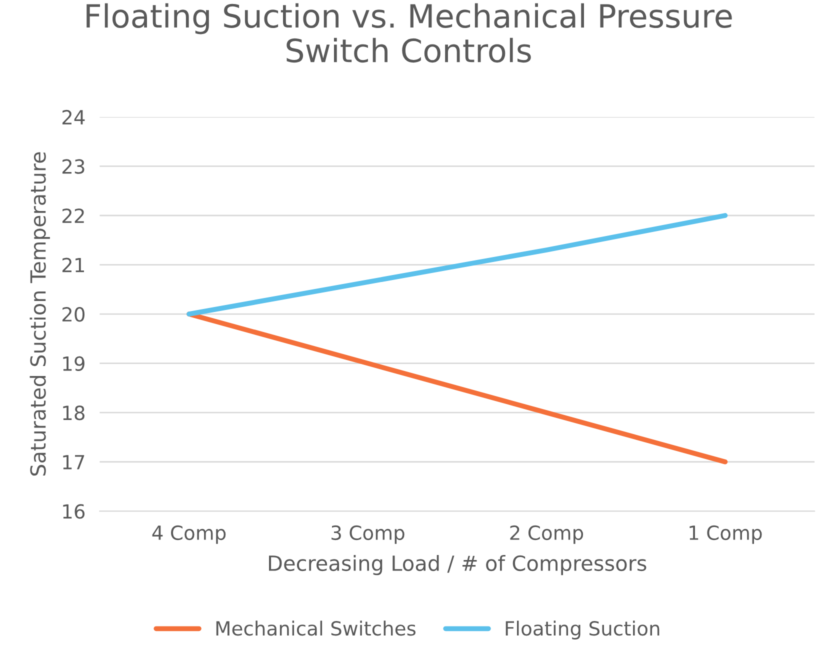 Image resolution: width=817 pixels, height=657 pixels. Describe the element at coordinates (73, 117) in the screenshot. I see `y-tick-label: 24` at that location.